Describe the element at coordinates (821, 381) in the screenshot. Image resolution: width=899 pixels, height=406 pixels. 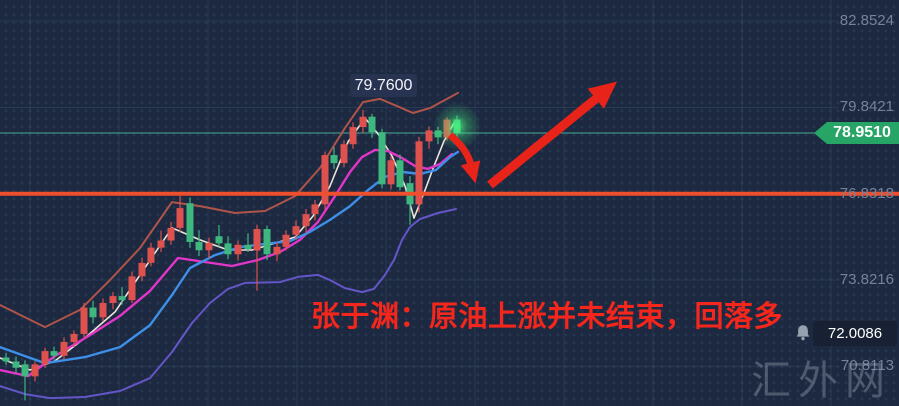
I see `site-watermark: 汇外网` at that location.